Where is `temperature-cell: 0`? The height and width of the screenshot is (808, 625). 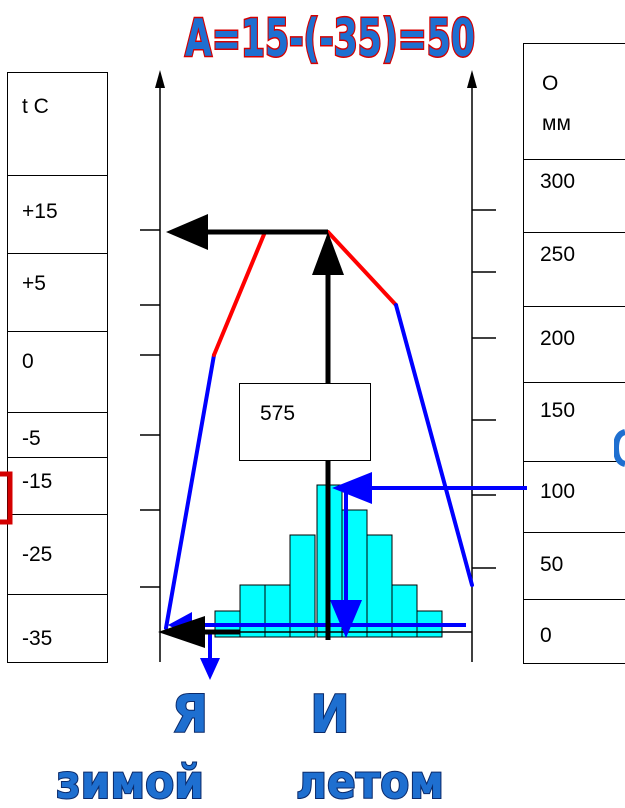 temperature-cell: 0 is located at coordinates (57, 372).